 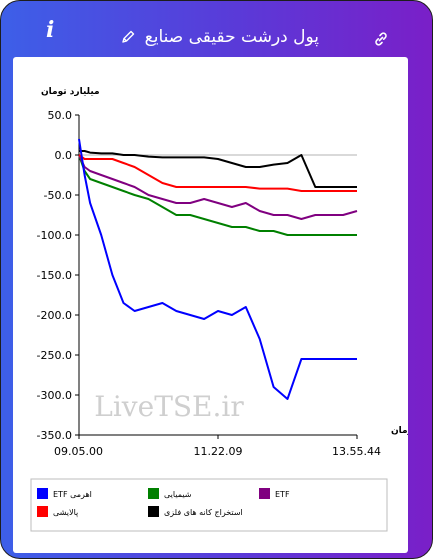 What do you see at coordinates (54, 315) in the screenshot?
I see `y-tick-label: -200.0` at bounding box center [54, 315].